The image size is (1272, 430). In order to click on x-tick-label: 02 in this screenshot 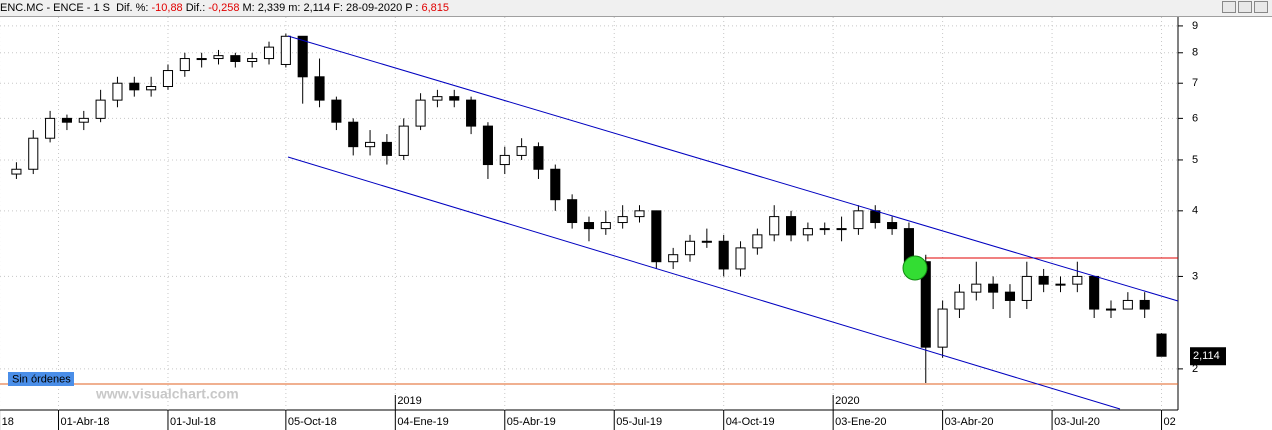, I will do `click(1170, 422)`.